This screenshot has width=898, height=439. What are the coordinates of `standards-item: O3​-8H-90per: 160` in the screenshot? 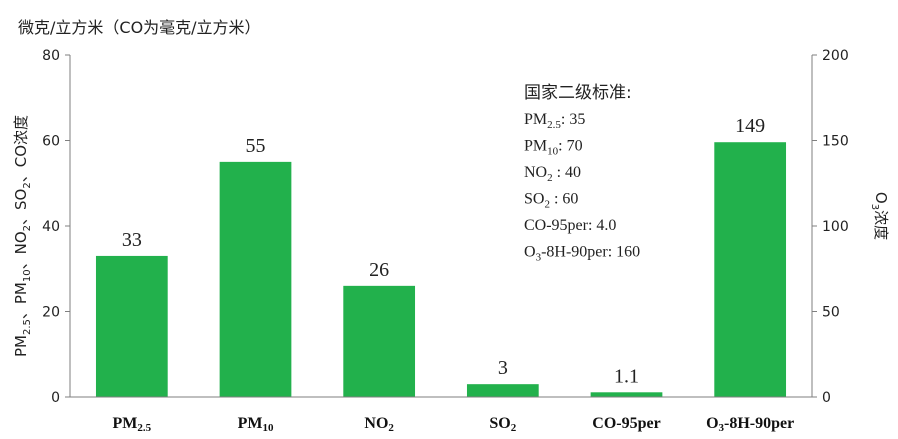 It's located at (582, 254).